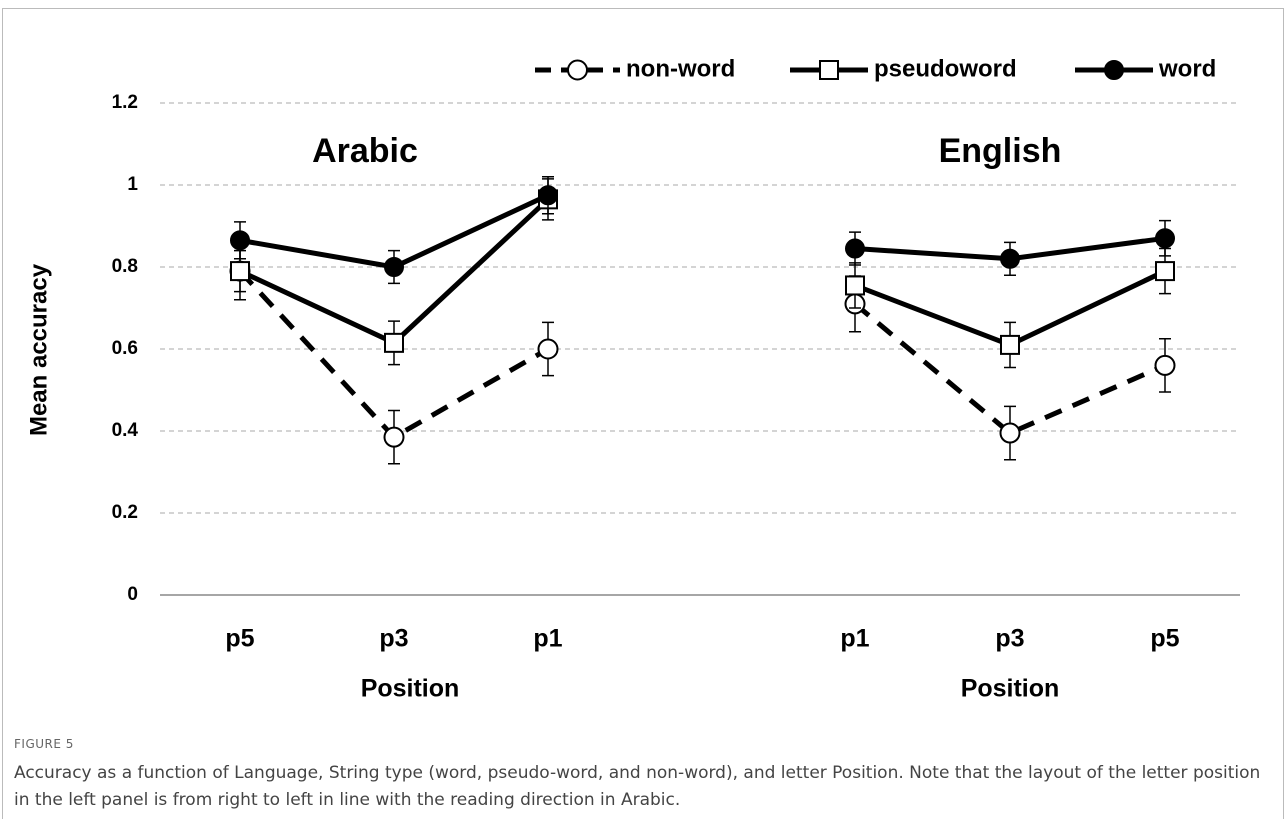 Image resolution: width=1288 pixels, height=819 pixels. Describe the element at coordinates (132, 594) in the screenshot. I see `y-tick-label: 0` at that location.